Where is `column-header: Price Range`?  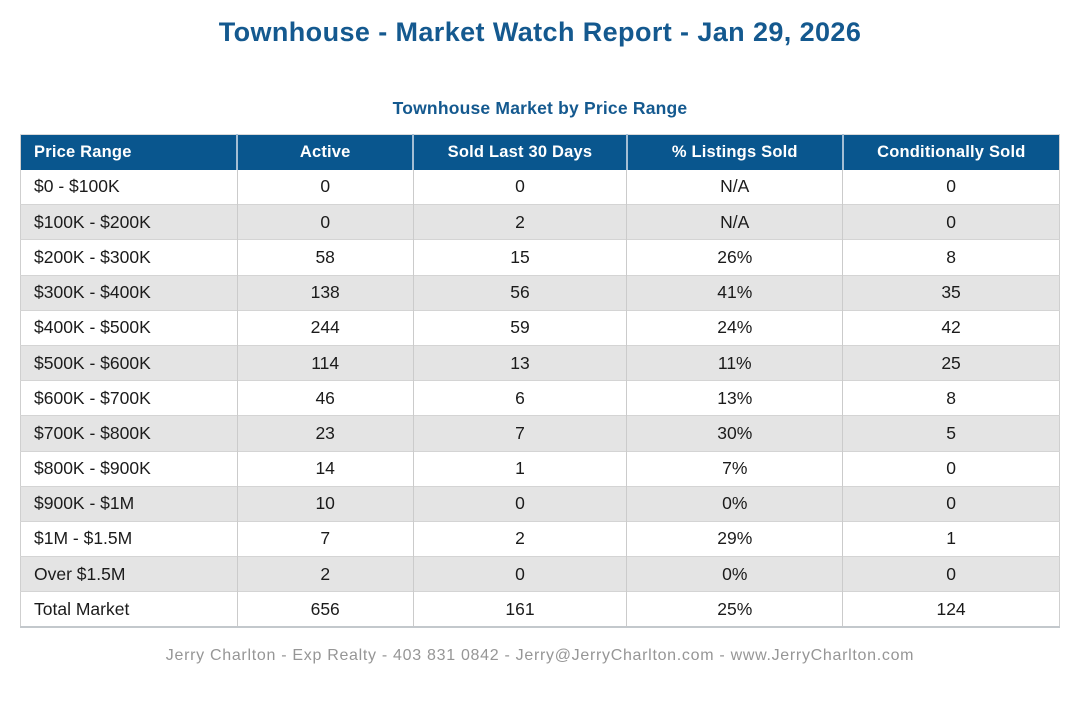
column-header: Price Range is located at coordinates (129, 152).